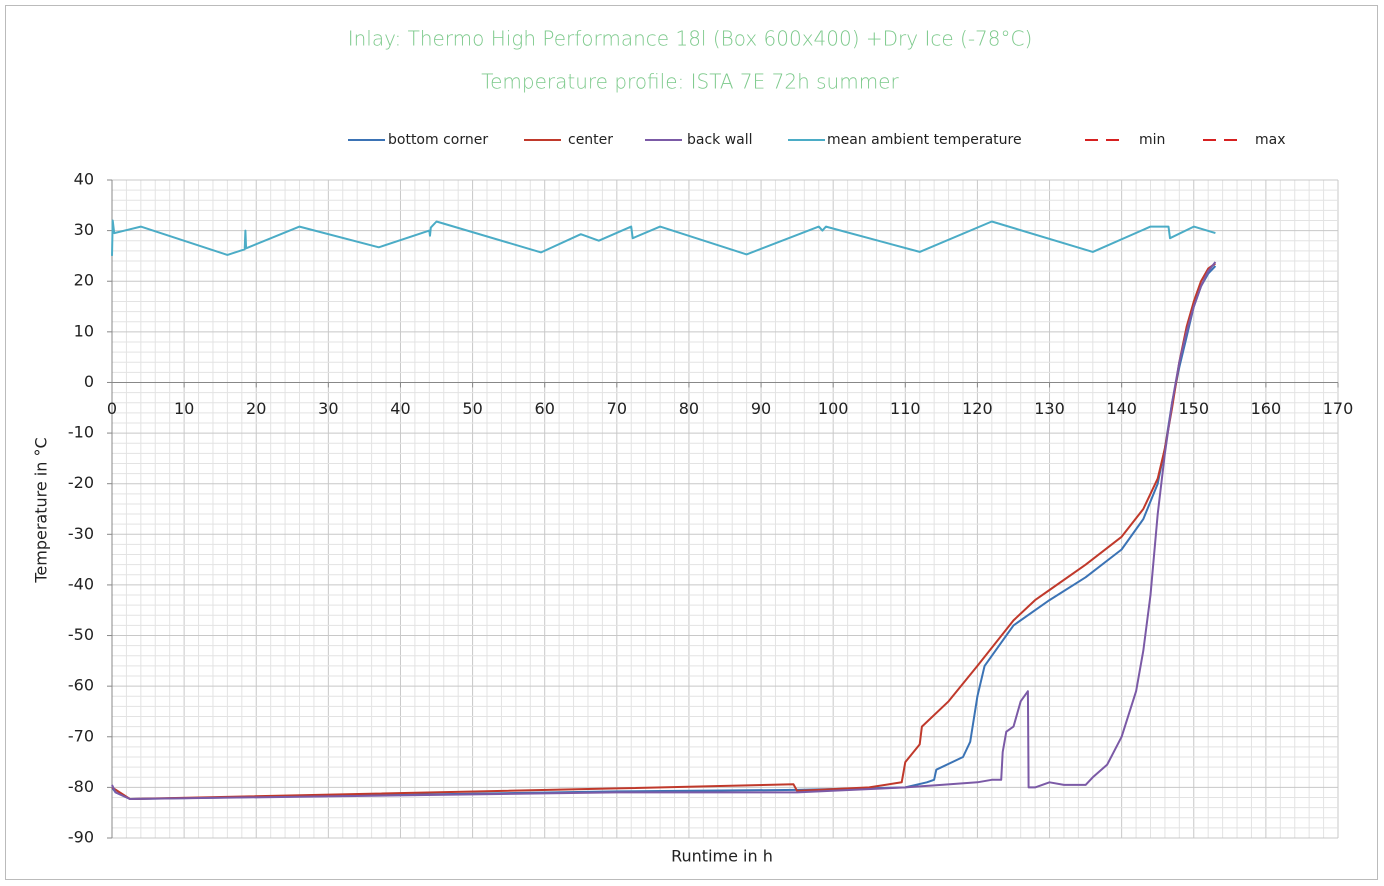 The height and width of the screenshot is (886, 1384). Describe the element at coordinates (1266, 408) in the screenshot. I see `x-tick-label: 160` at that location.